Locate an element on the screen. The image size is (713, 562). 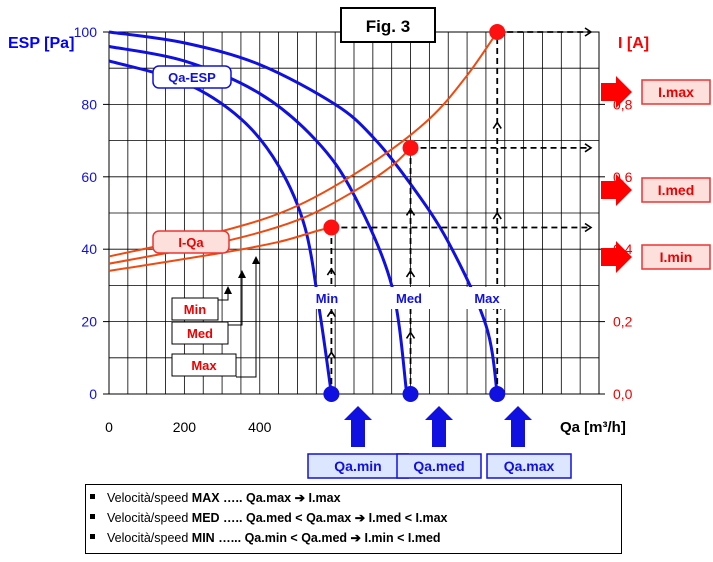
operating-point-qa-med is located at coordinates (410, 394).